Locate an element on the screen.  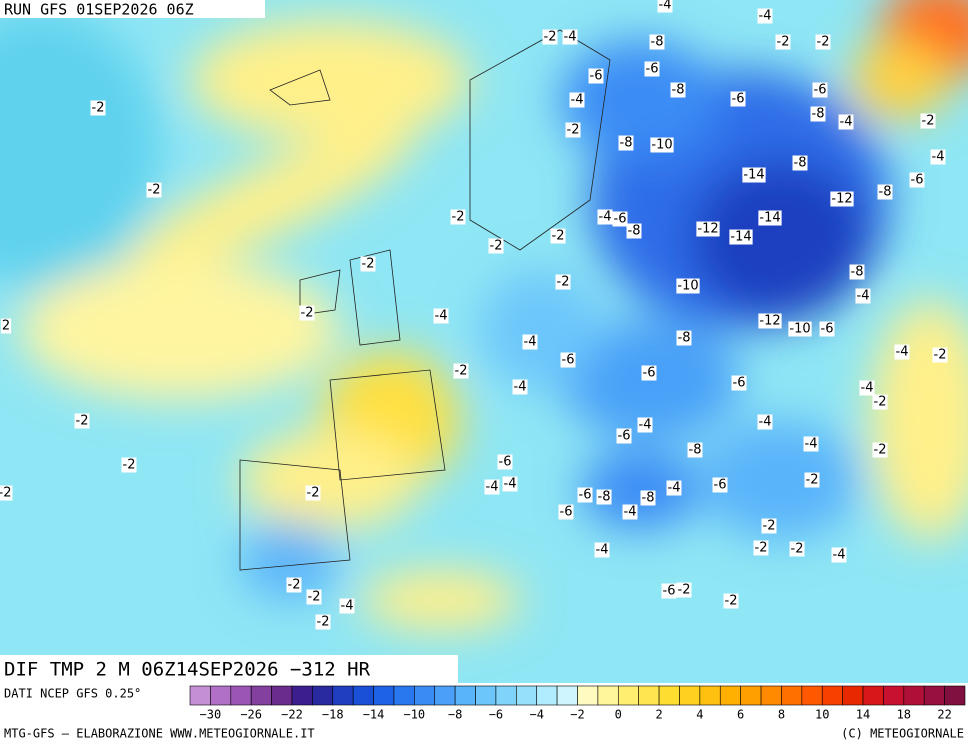
colorbar-label: 0 is located at coordinates (618, 715).